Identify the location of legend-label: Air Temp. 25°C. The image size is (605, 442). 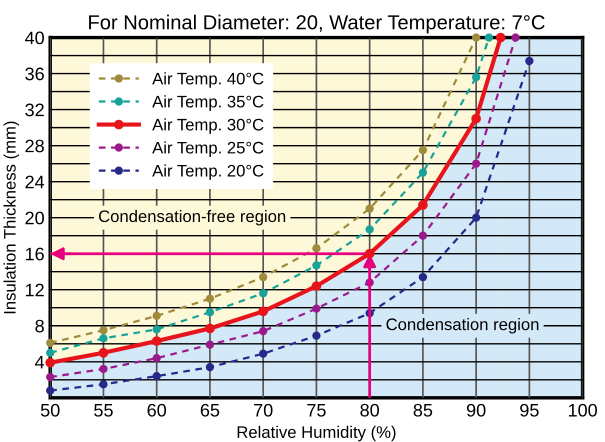
(208, 149).